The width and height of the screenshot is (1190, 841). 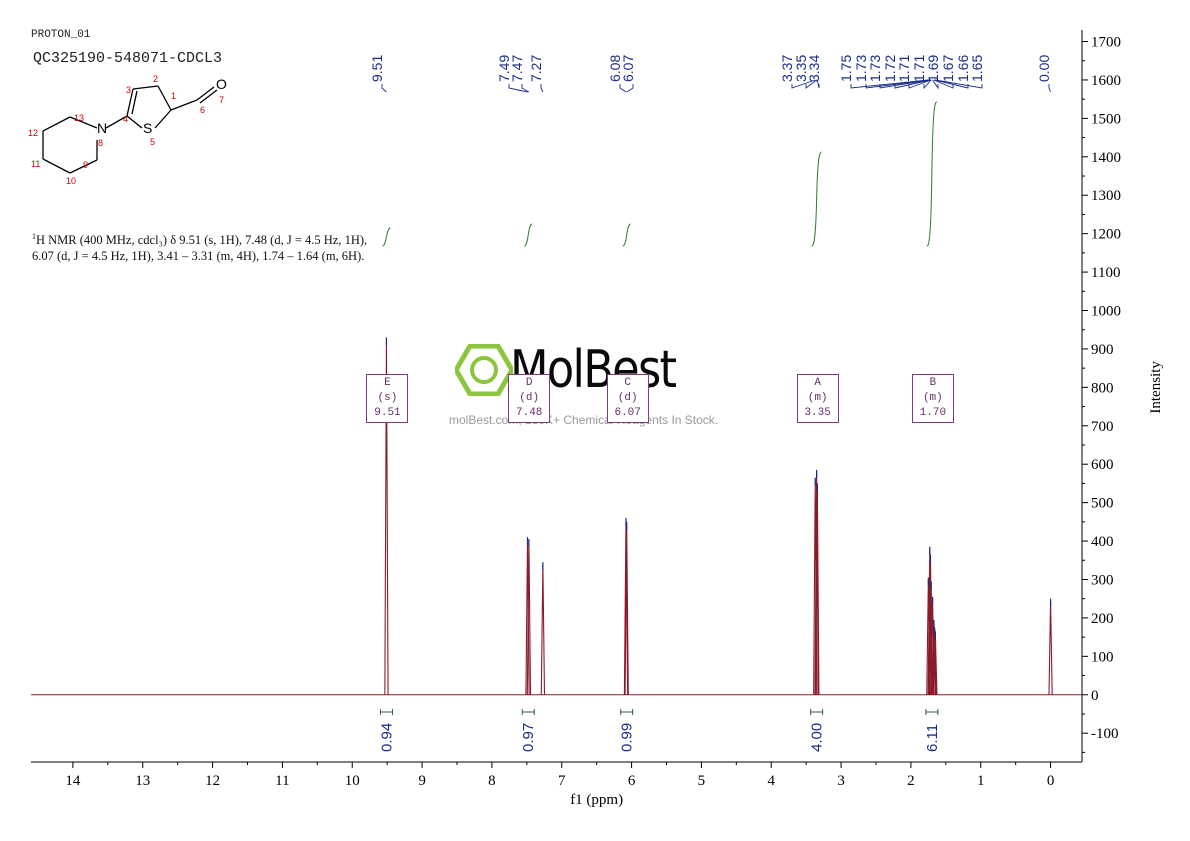 What do you see at coordinates (817, 413) in the screenshot?
I see `multiplet-shift: 3.35` at bounding box center [817, 413].